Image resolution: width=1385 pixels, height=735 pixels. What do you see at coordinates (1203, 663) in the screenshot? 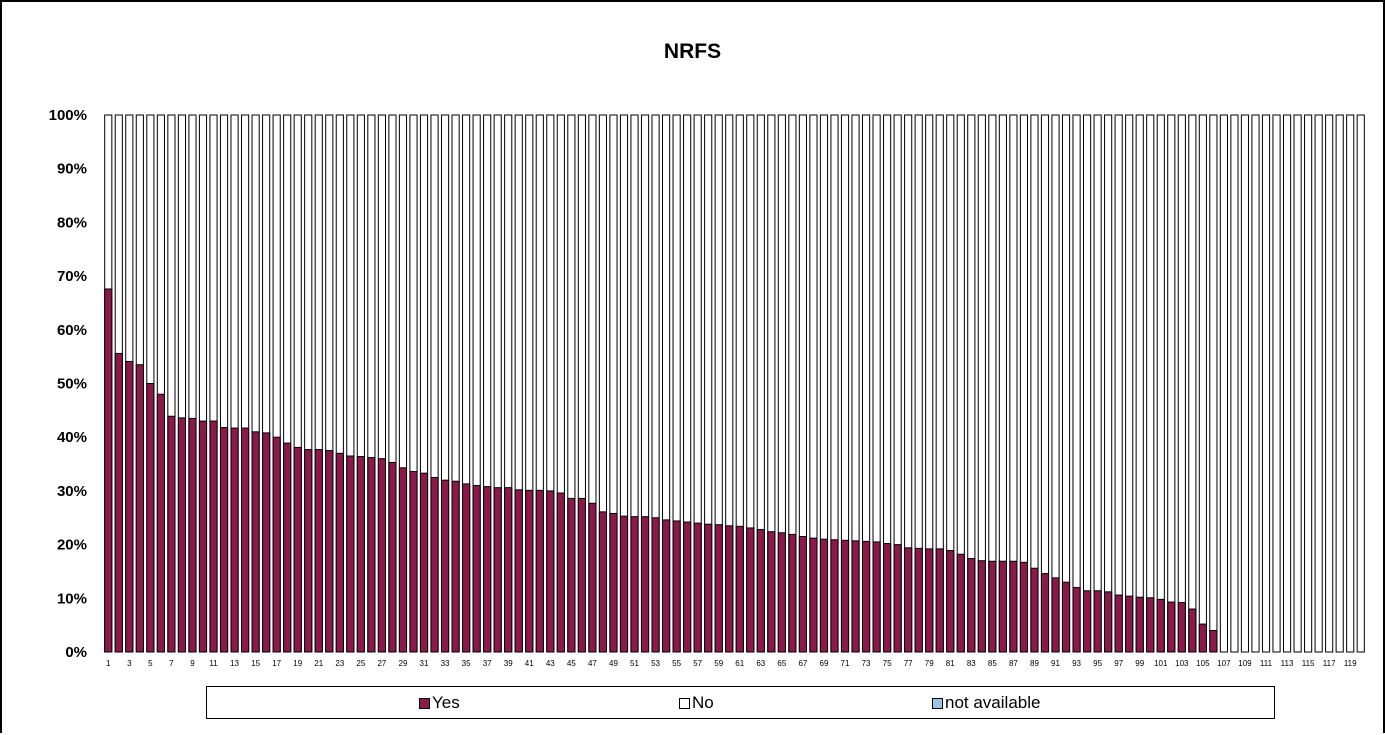
I see `x-tick-label: 105` at bounding box center [1203, 663].